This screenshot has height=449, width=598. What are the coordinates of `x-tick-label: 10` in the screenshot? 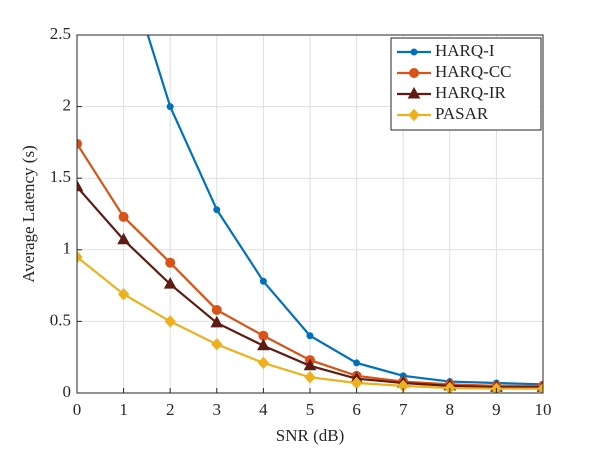 It's located at (543, 409).